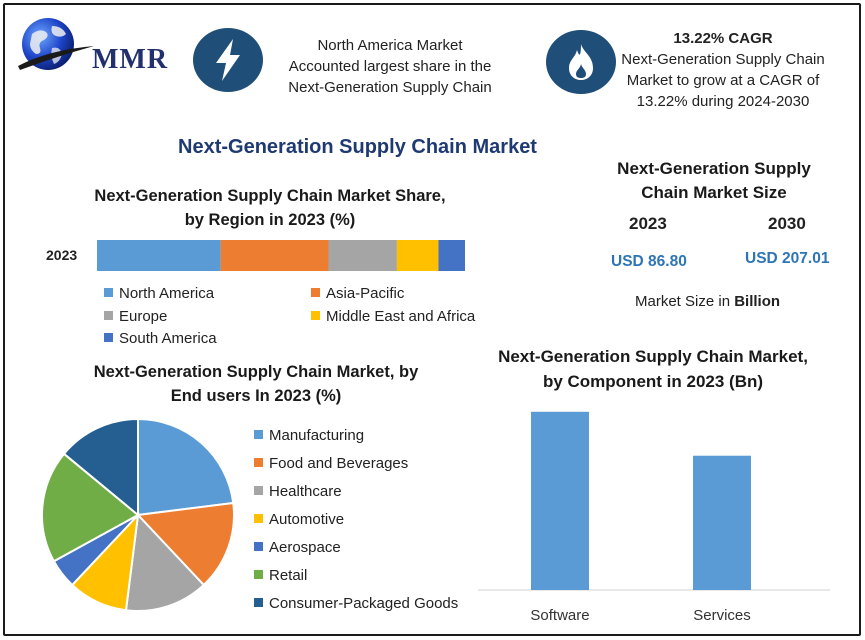  I want to click on legend-label: Middle East and Africa, so click(401, 316).